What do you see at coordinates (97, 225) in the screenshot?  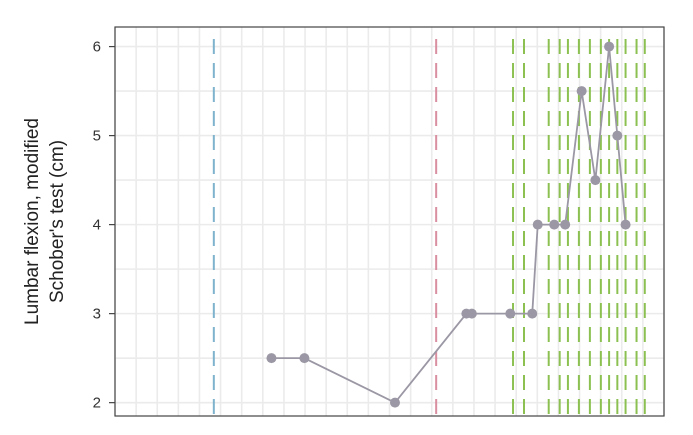 I see `y-tick-label: 4` at bounding box center [97, 225].